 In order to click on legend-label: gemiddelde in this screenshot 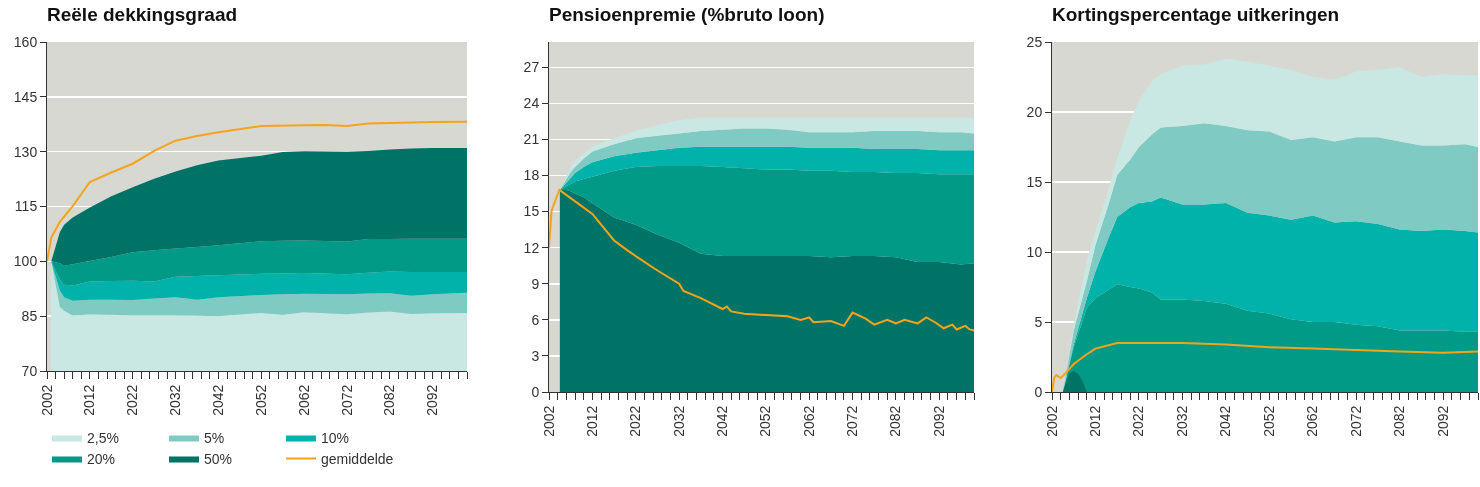, I will do `click(357, 459)`.